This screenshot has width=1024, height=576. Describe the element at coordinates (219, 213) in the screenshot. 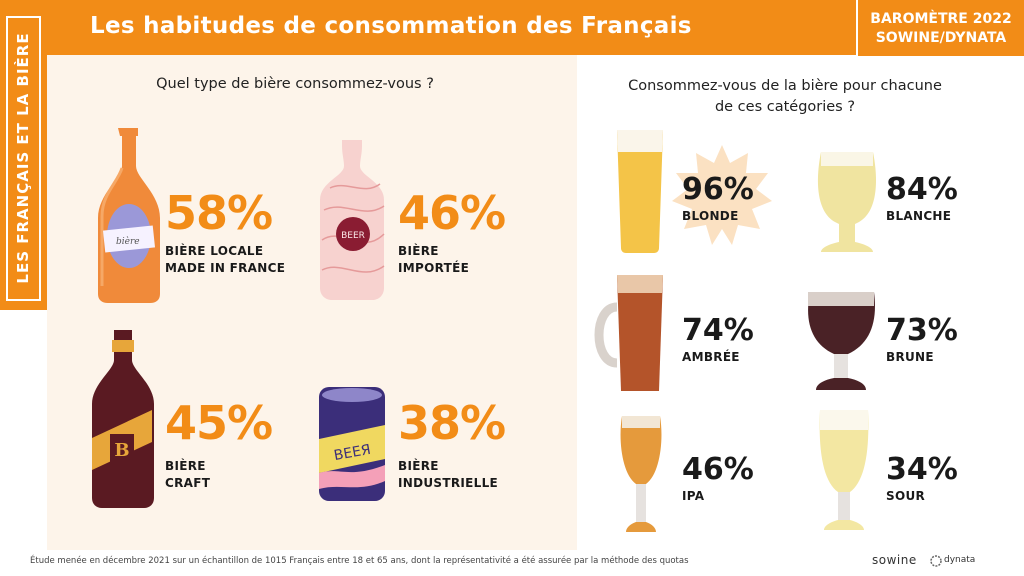

I see `local-beer-percentage: 58%` at that location.